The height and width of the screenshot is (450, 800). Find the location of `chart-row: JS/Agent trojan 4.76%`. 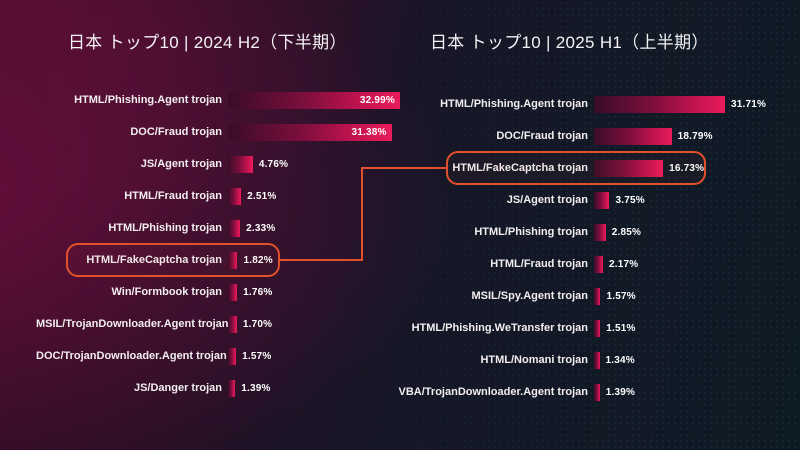

chart-row: JS/Agent trojan 4.76% is located at coordinates (218, 164).